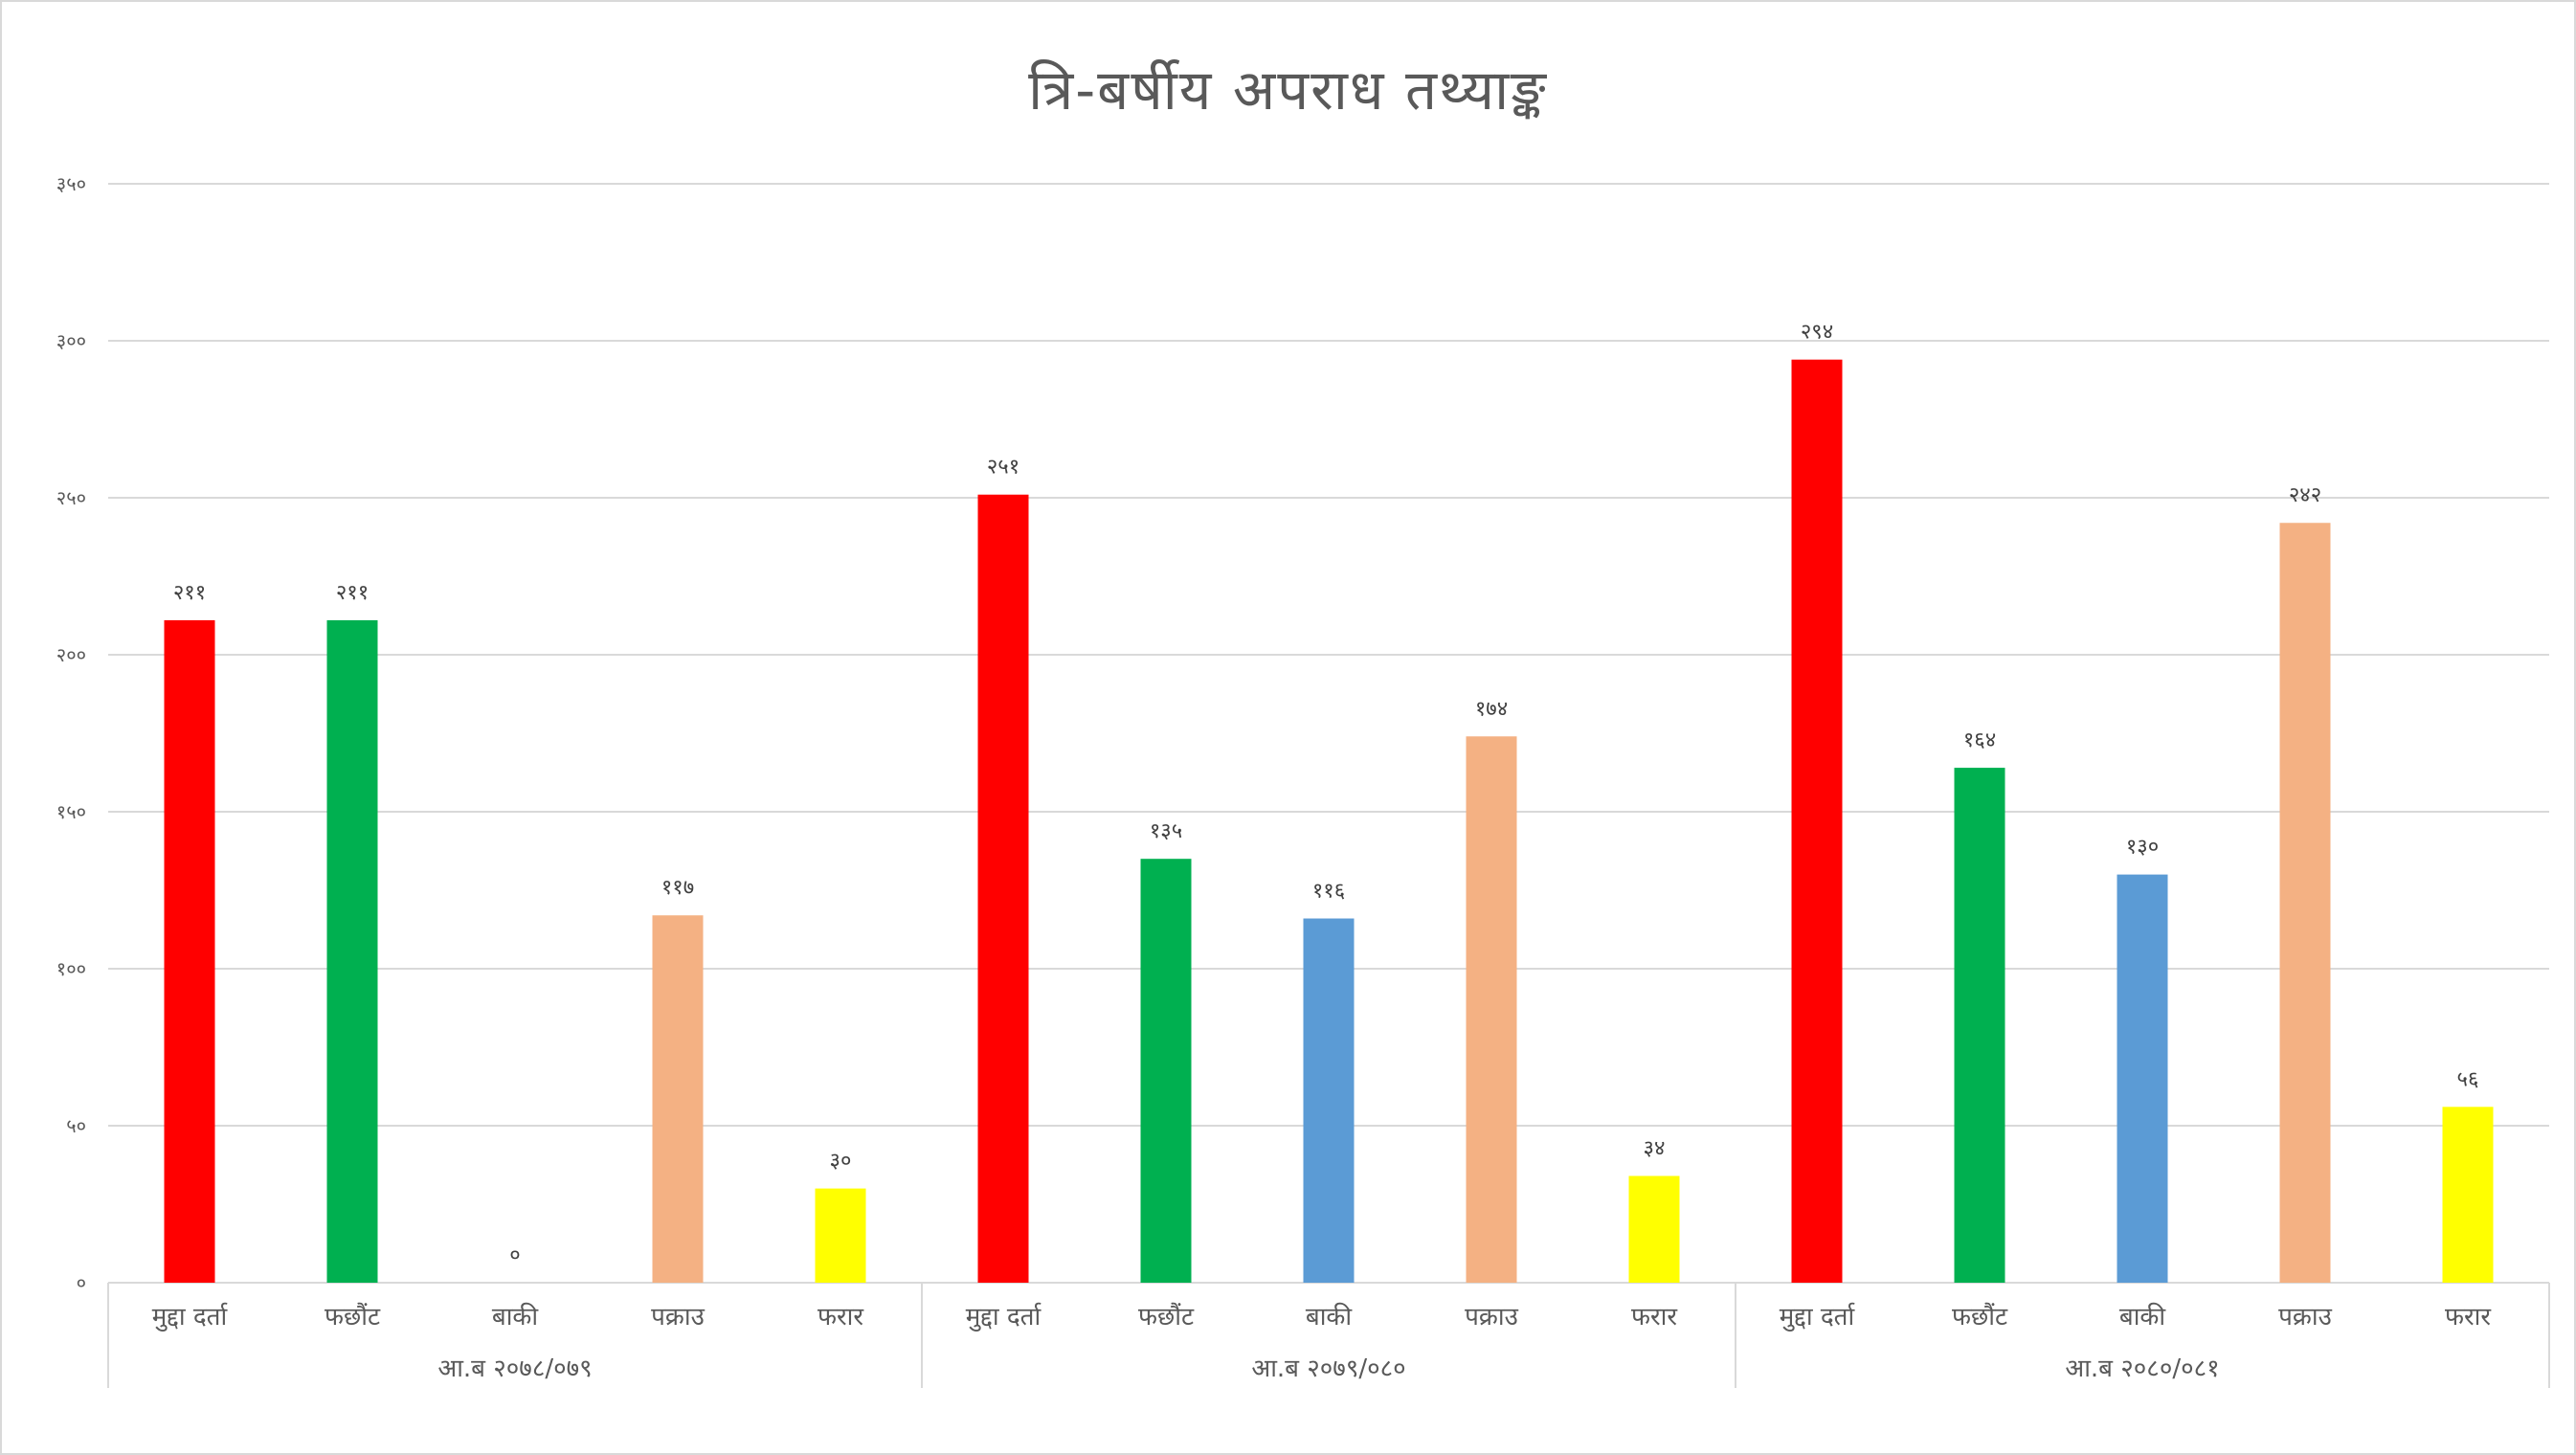 The height and width of the screenshot is (1455, 2576). Describe the element at coordinates (2468, 1079) in the screenshot. I see `data-label: ५६` at that location.